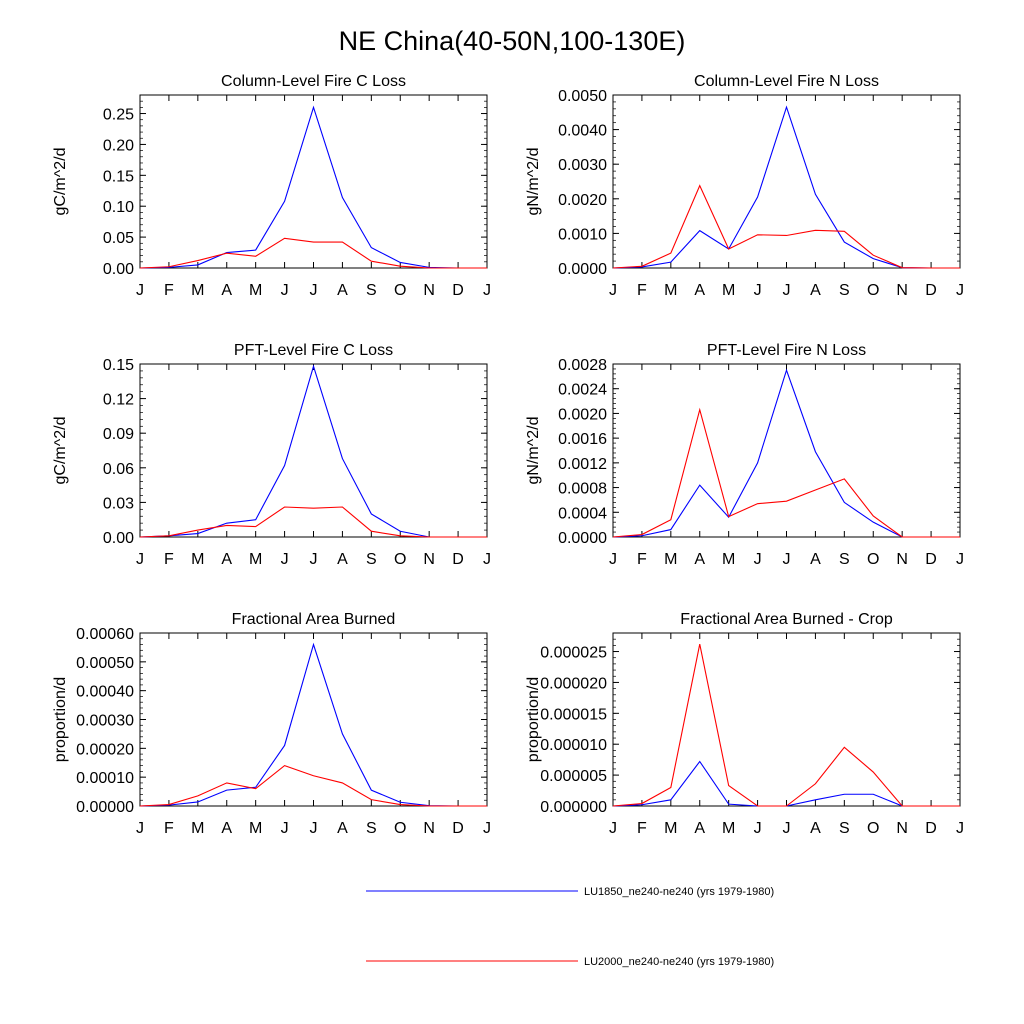  I want to click on panel-title: PFT-Level Fire N Loss, so click(786, 350).